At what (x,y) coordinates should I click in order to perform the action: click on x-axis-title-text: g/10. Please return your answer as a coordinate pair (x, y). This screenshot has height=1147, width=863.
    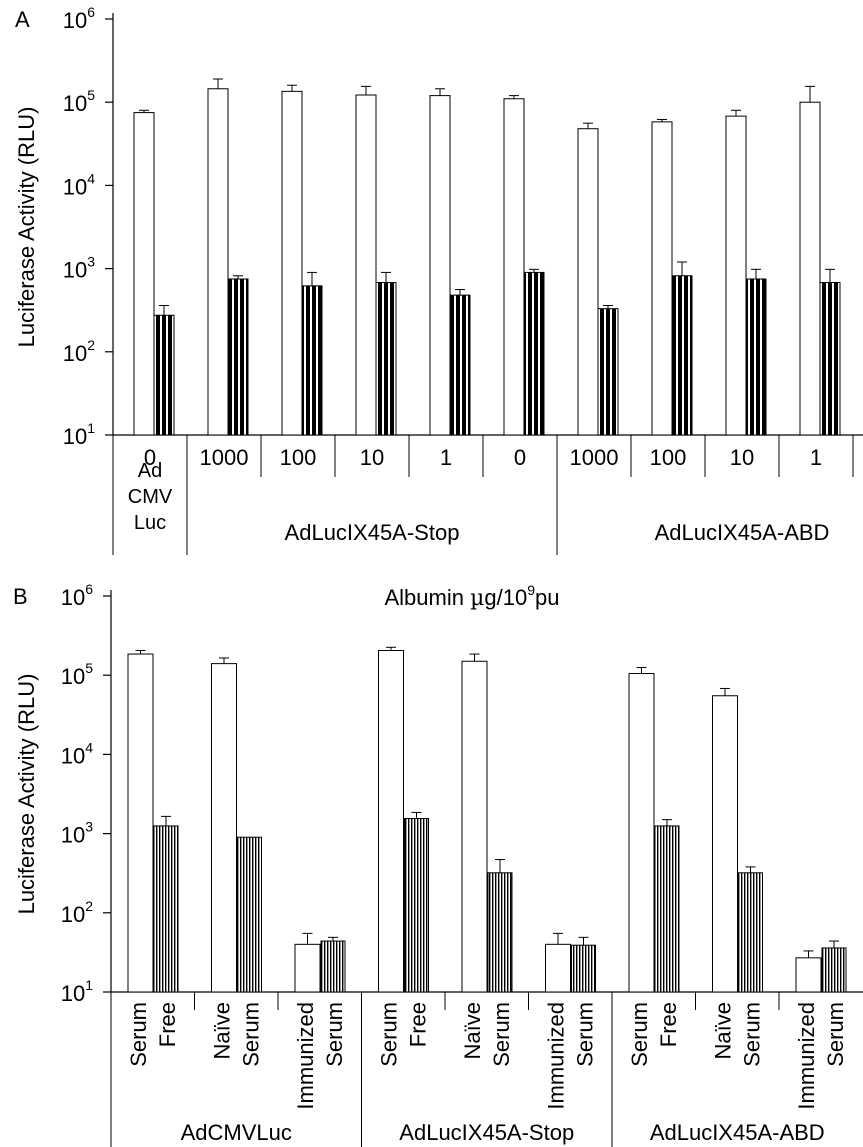
    Looking at the image, I should click on (505, 597).